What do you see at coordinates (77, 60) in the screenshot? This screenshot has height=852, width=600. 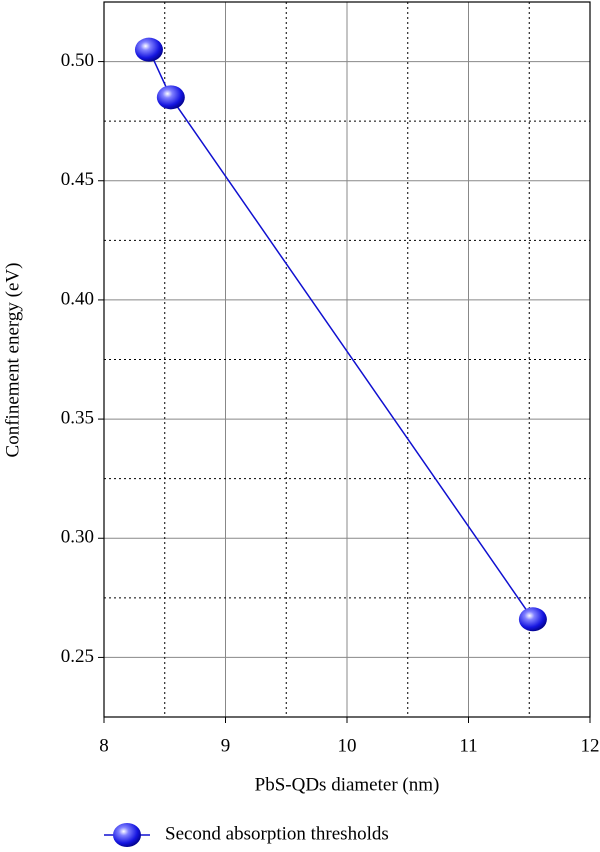 I see `y-tick-label: 0.50` at bounding box center [77, 60].